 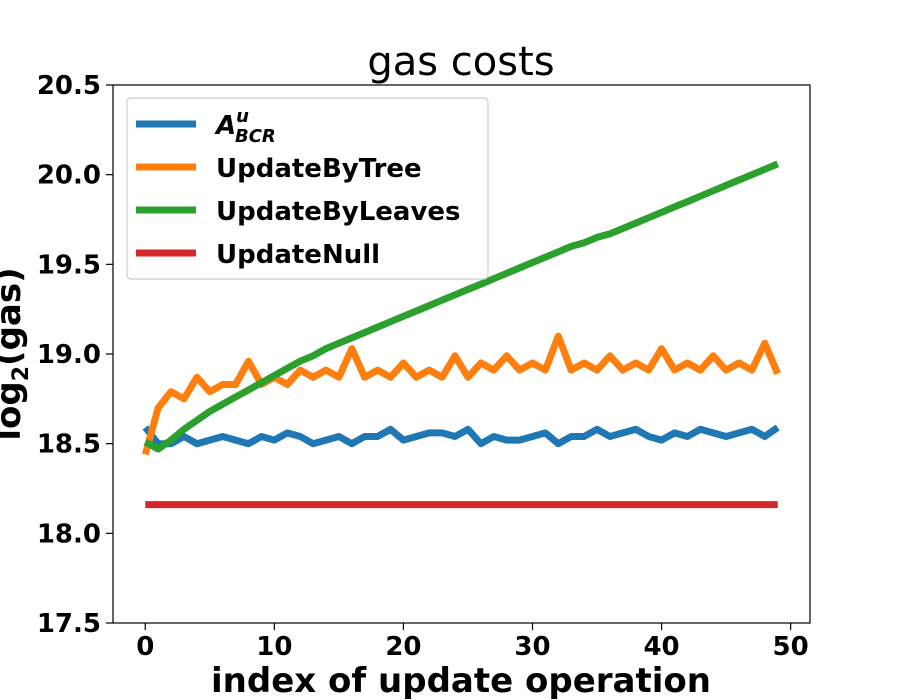 I want to click on legend-label-subscript: BCR, so click(x=255, y=136).